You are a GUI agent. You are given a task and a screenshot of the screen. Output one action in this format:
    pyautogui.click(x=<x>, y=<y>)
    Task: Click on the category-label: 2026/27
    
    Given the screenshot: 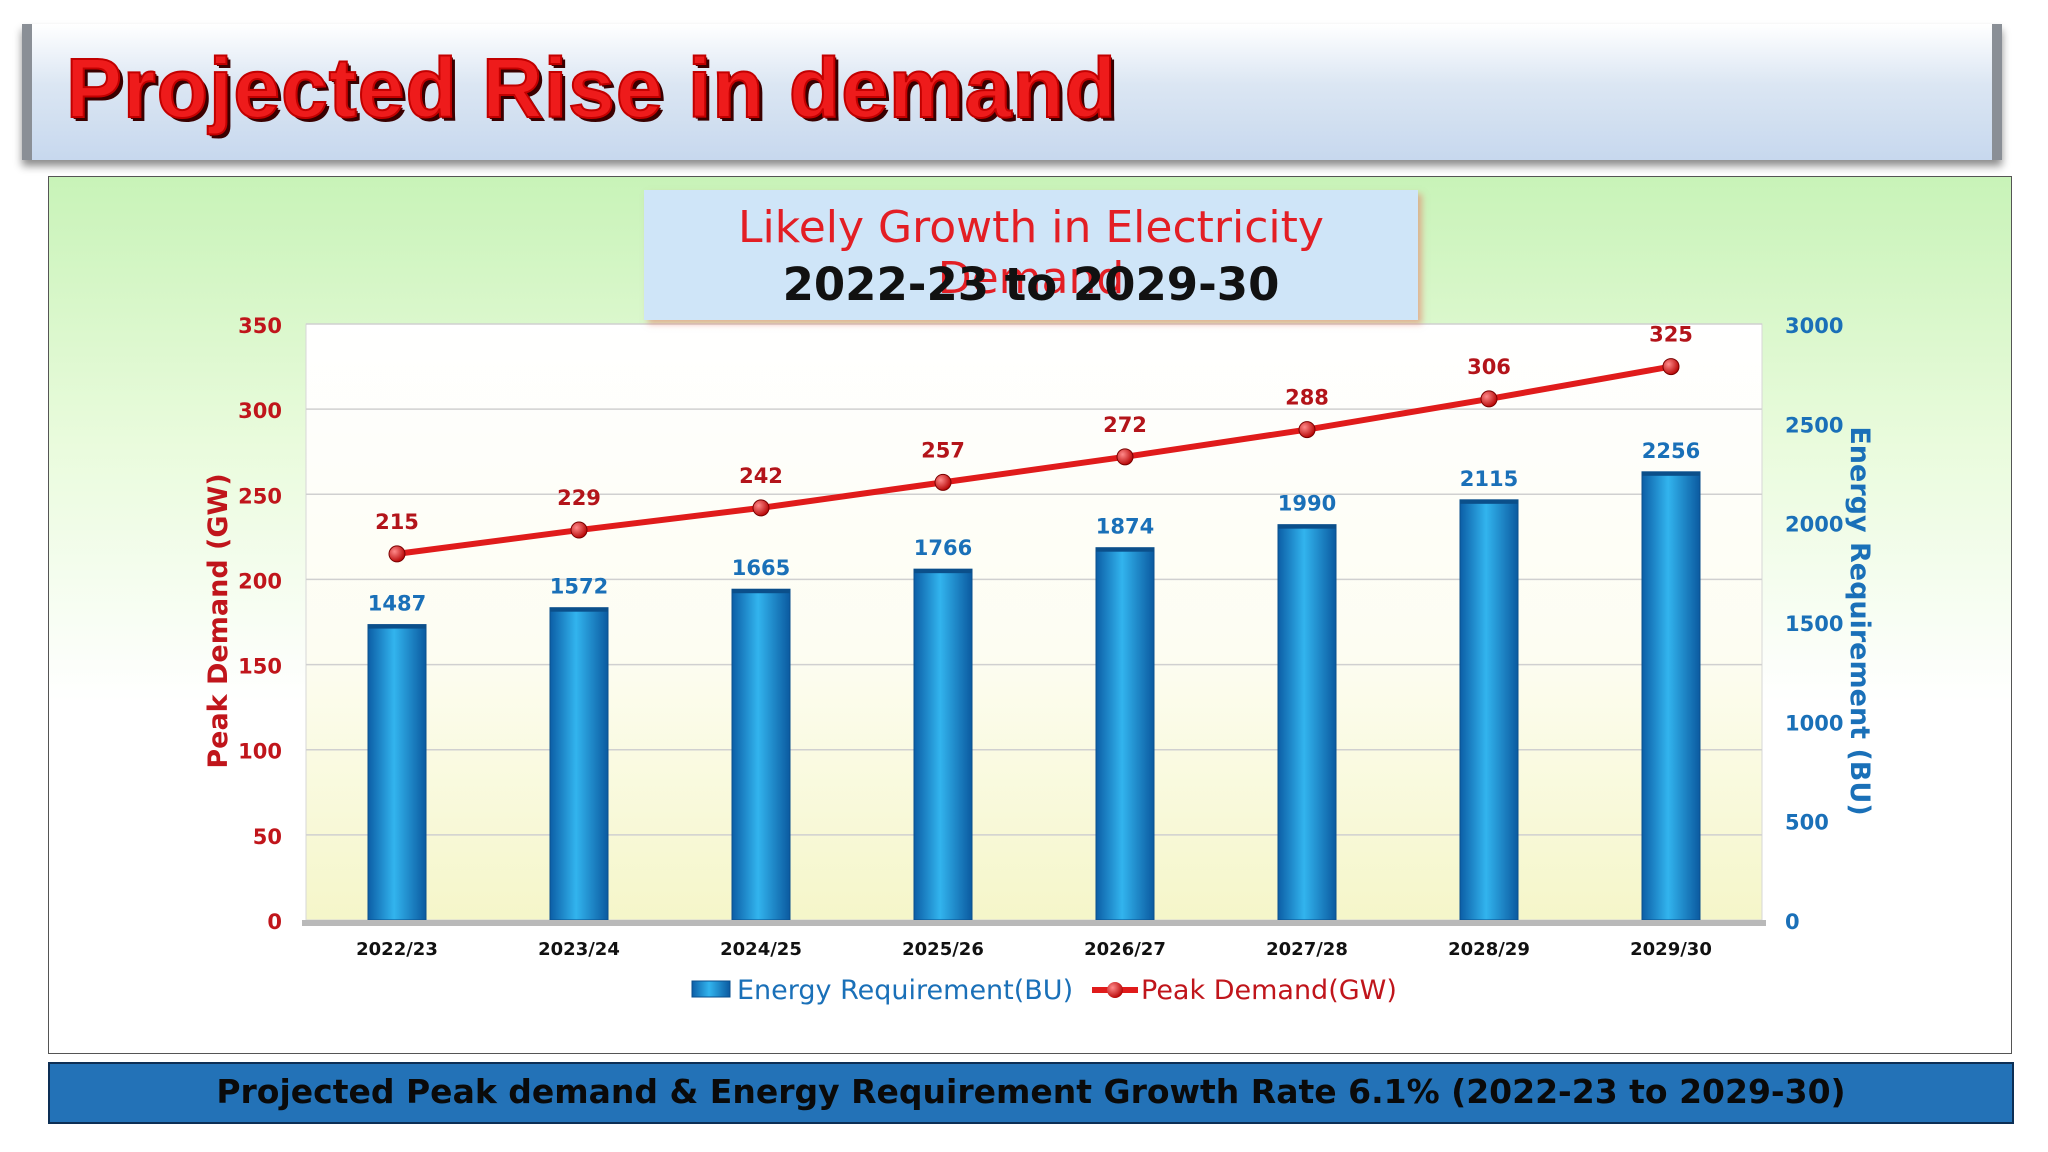 What is the action you would take?
    pyautogui.click(x=1125, y=949)
    